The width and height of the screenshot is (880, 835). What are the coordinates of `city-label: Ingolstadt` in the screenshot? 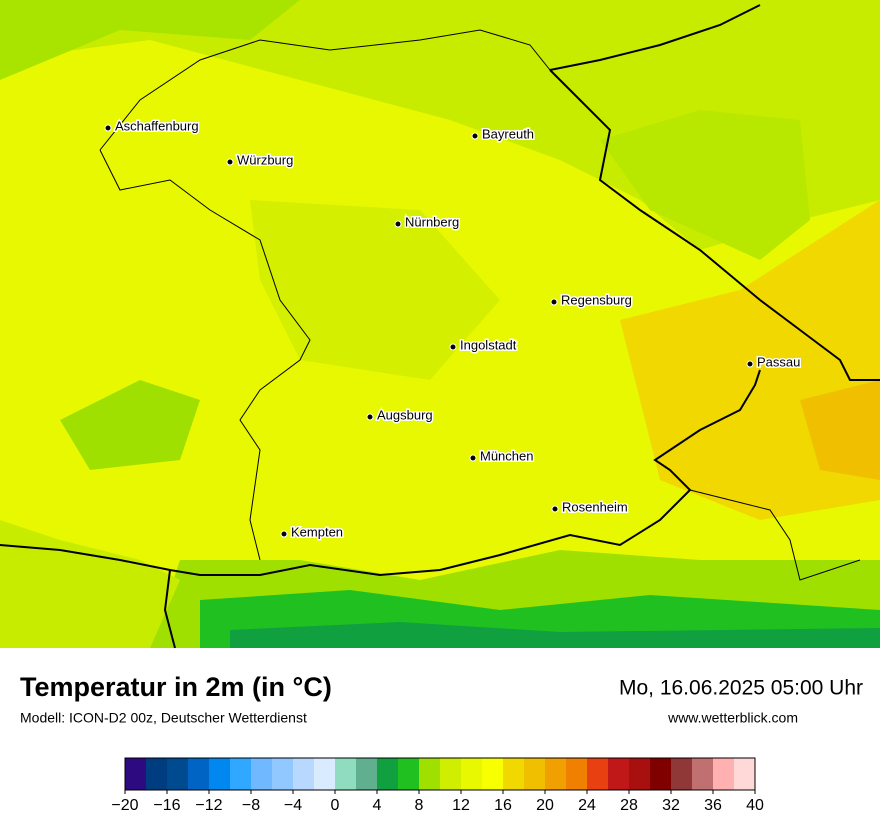 It's located at (488, 344).